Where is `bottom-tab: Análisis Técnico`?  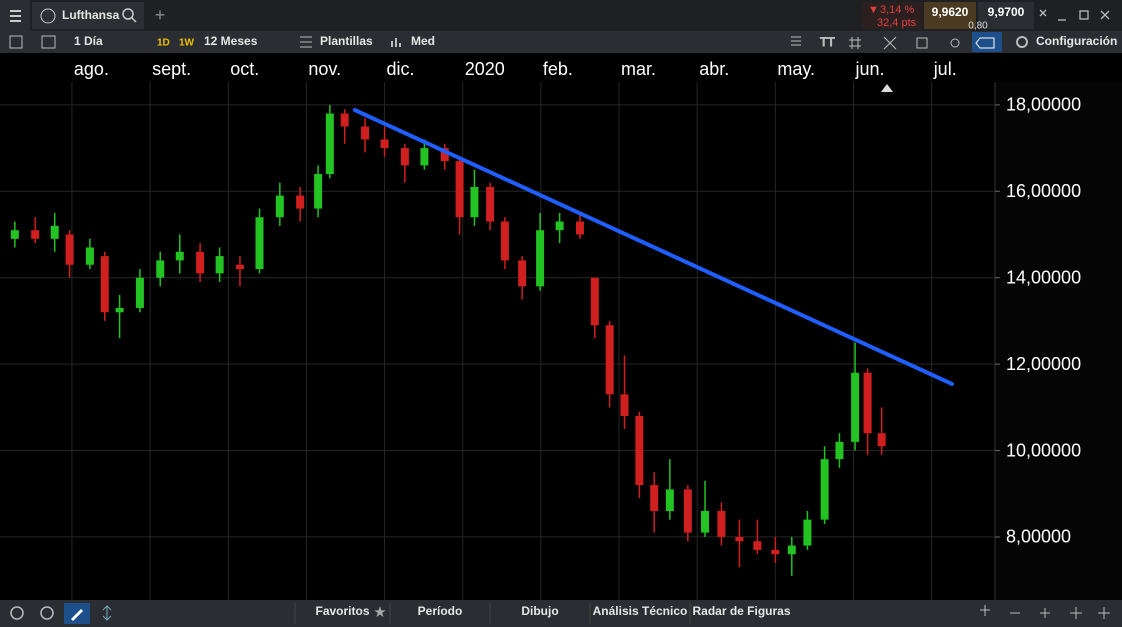 bottom-tab: Análisis Técnico is located at coordinates (640, 611).